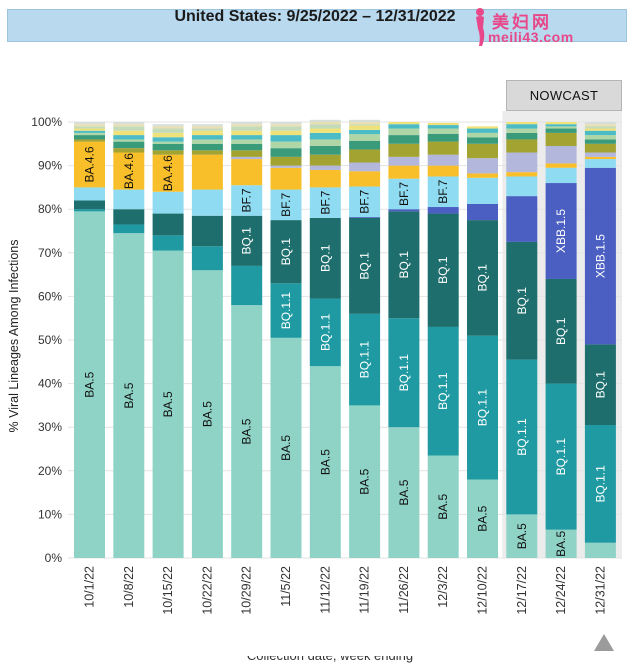 This screenshot has height=664, width=634. Describe the element at coordinates (325, 590) in the screenshot. I see `x-tick-label: 11/12/22` at that location.